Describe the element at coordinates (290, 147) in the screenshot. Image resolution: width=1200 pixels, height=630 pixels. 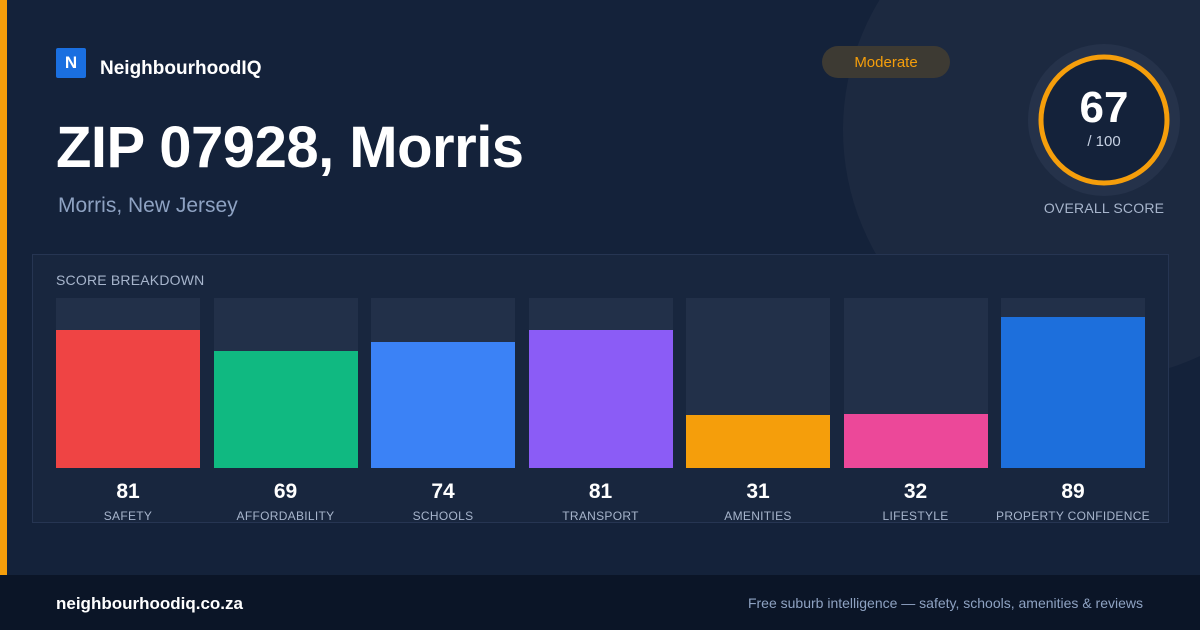
I see `page-title: ZIP 07928, Morris` at that location.